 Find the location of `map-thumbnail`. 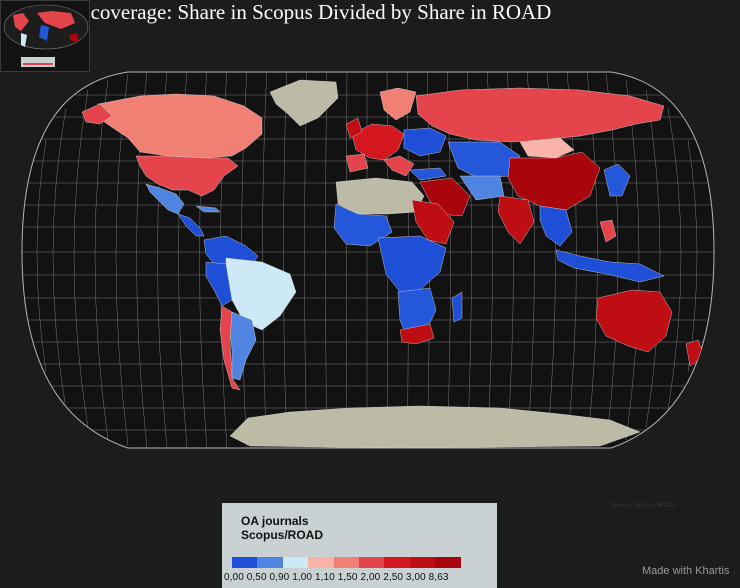

map-thumbnail is located at coordinates (45, 36).